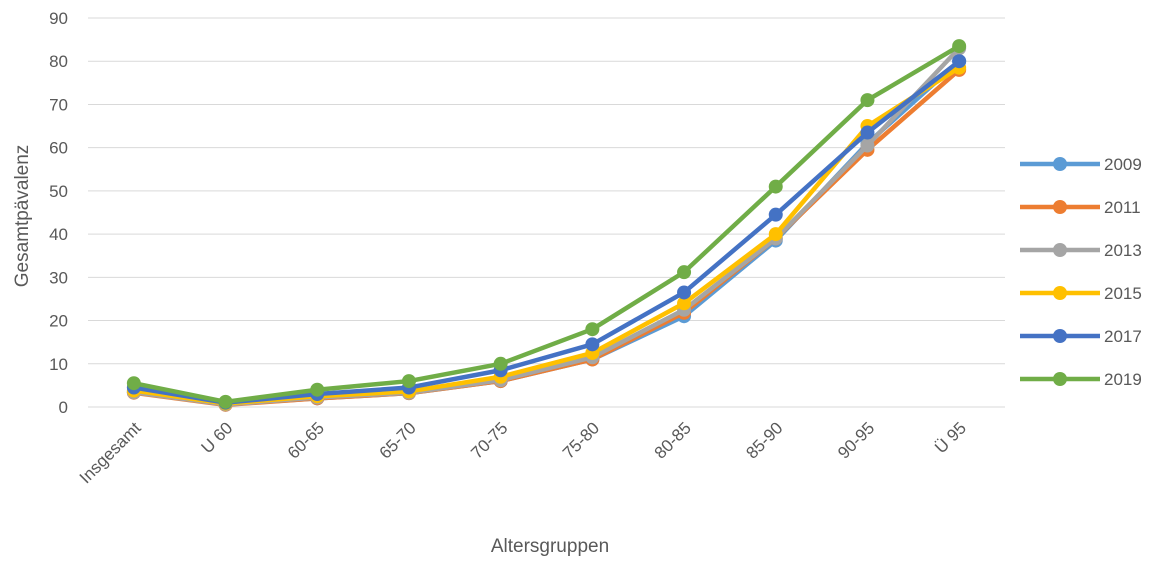 The image size is (1163, 561). What do you see at coordinates (1080, 207) in the screenshot?
I see `legend-item-2011: 2011` at bounding box center [1080, 207].